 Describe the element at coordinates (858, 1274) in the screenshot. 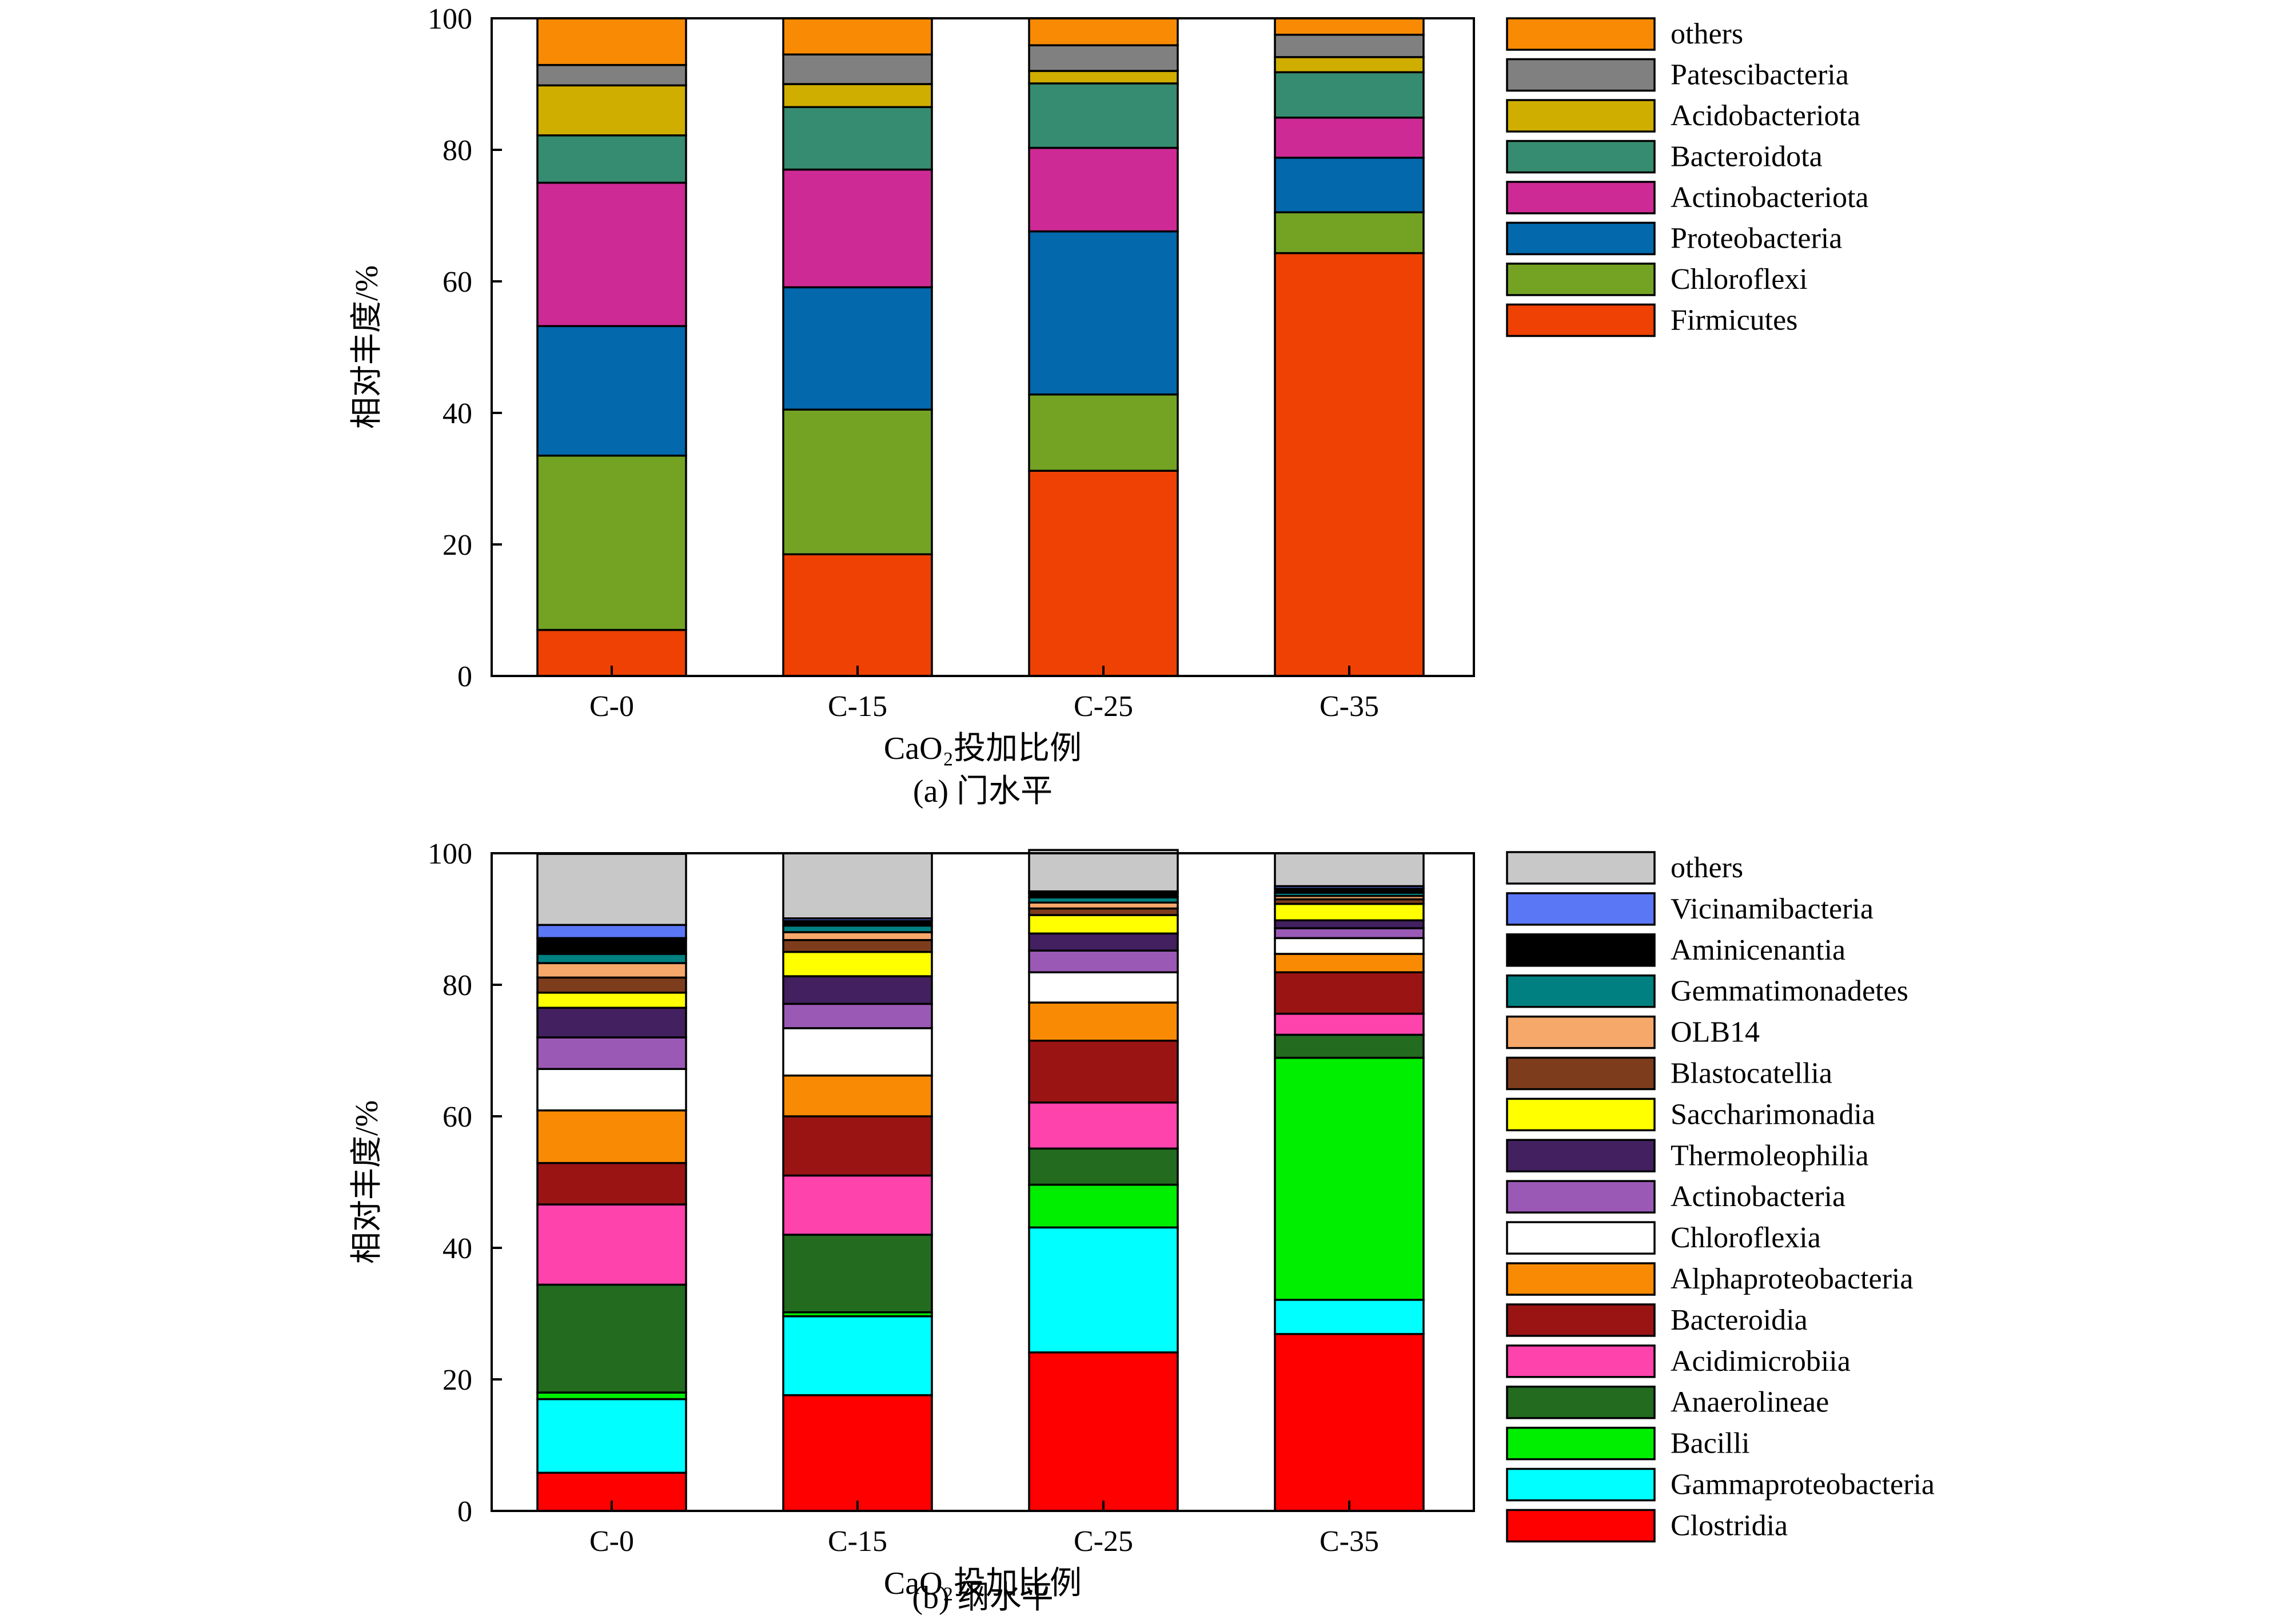

I see `bar-segment-c-15-anaerolineae` at that location.